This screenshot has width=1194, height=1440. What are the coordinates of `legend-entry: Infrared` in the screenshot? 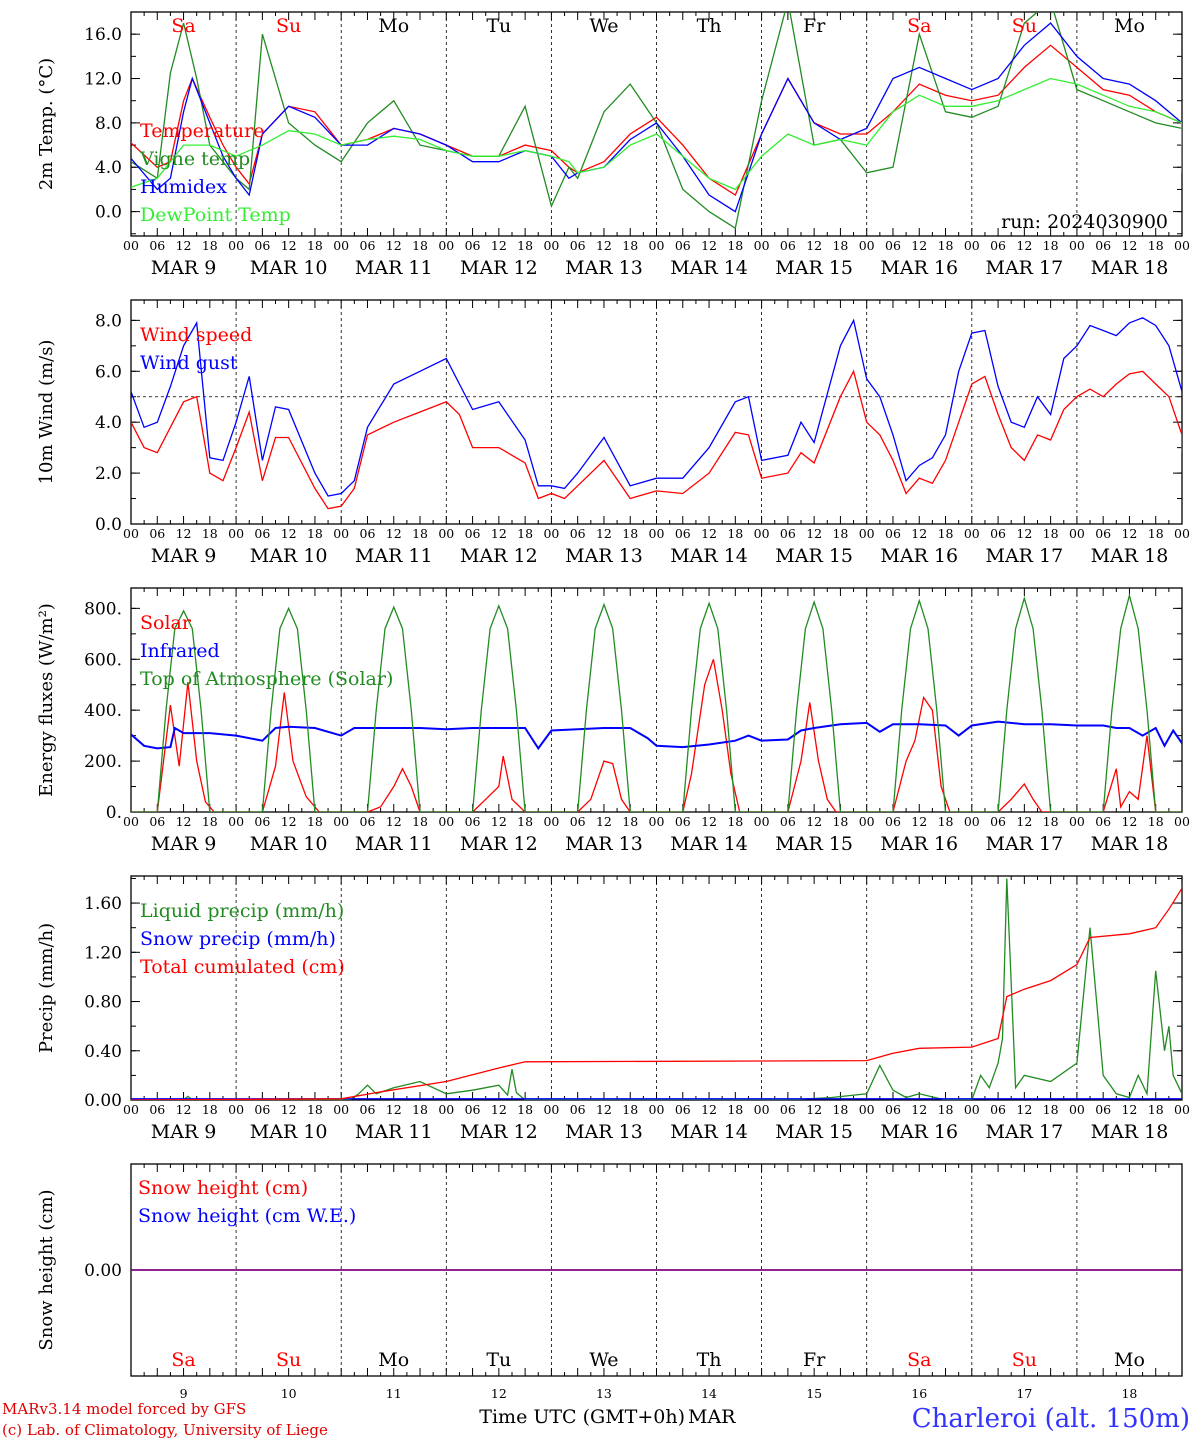 It's located at (180, 651).